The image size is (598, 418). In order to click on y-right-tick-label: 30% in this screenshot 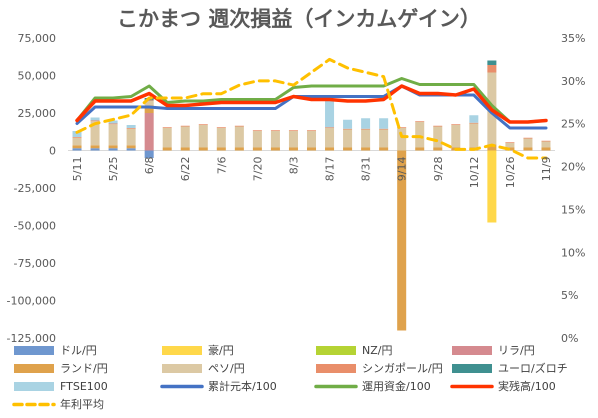, I will do `click(573, 81)`.